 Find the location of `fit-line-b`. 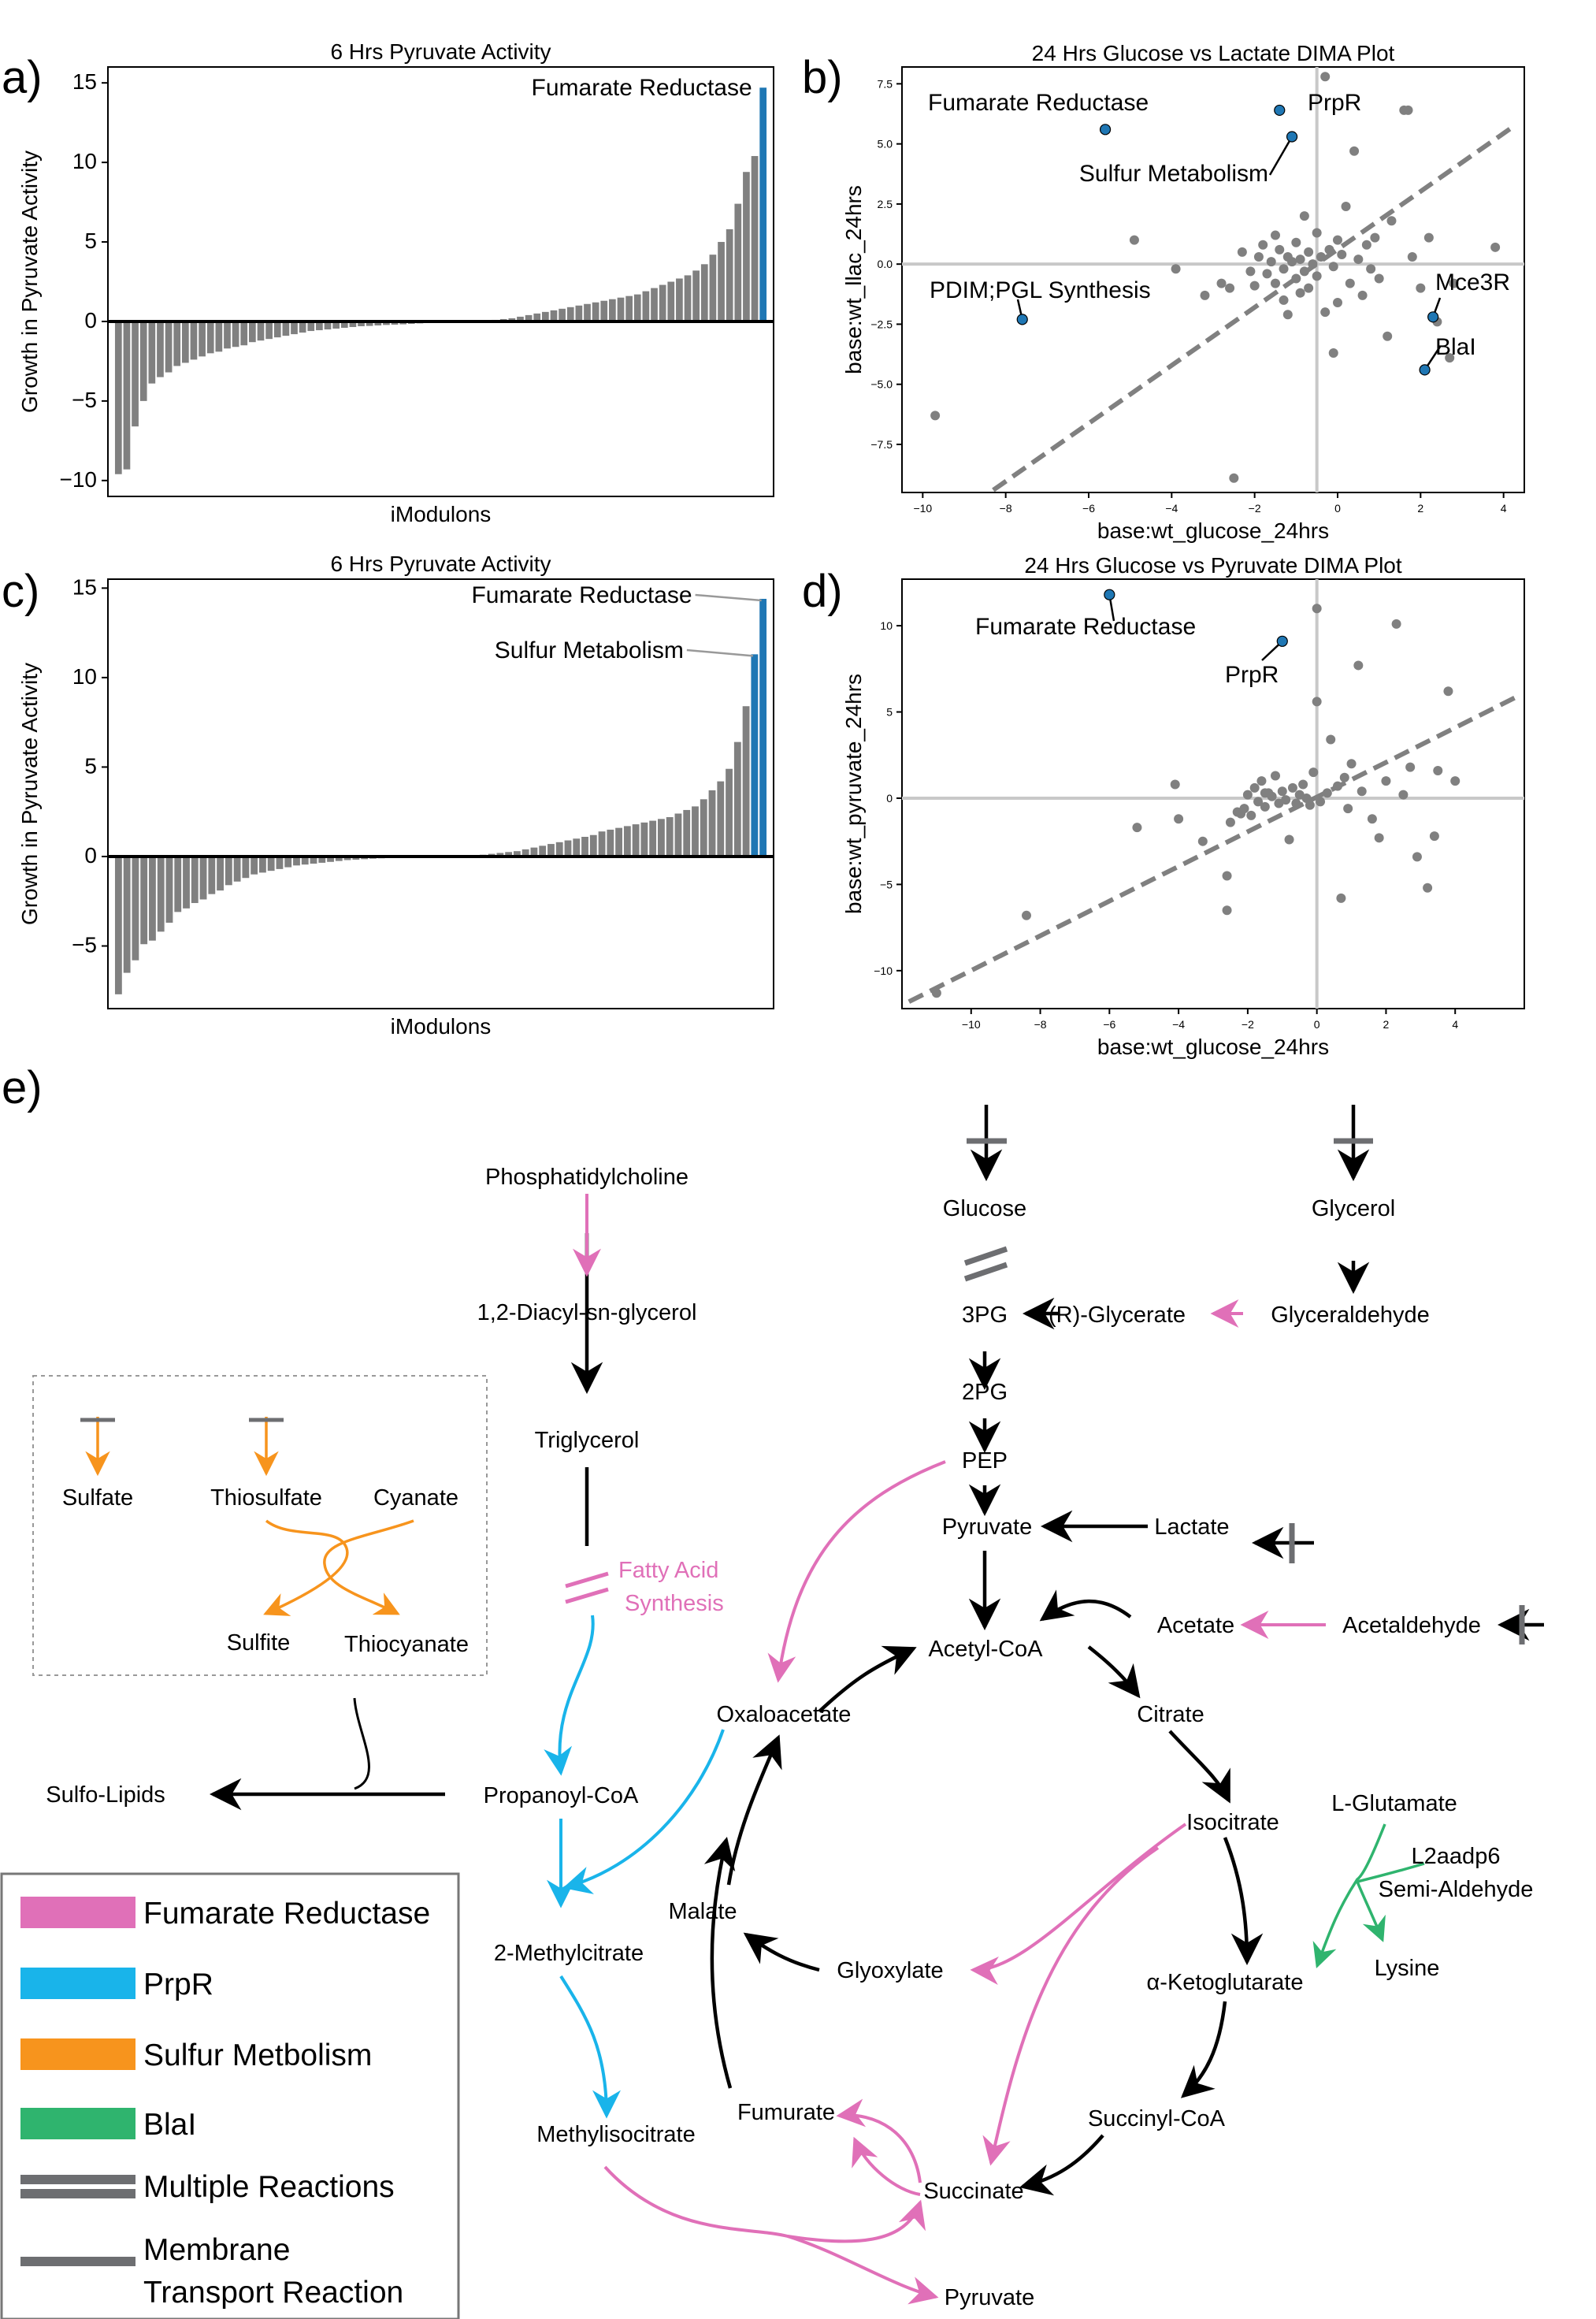

fit-line-b is located at coordinates (1255, 307).